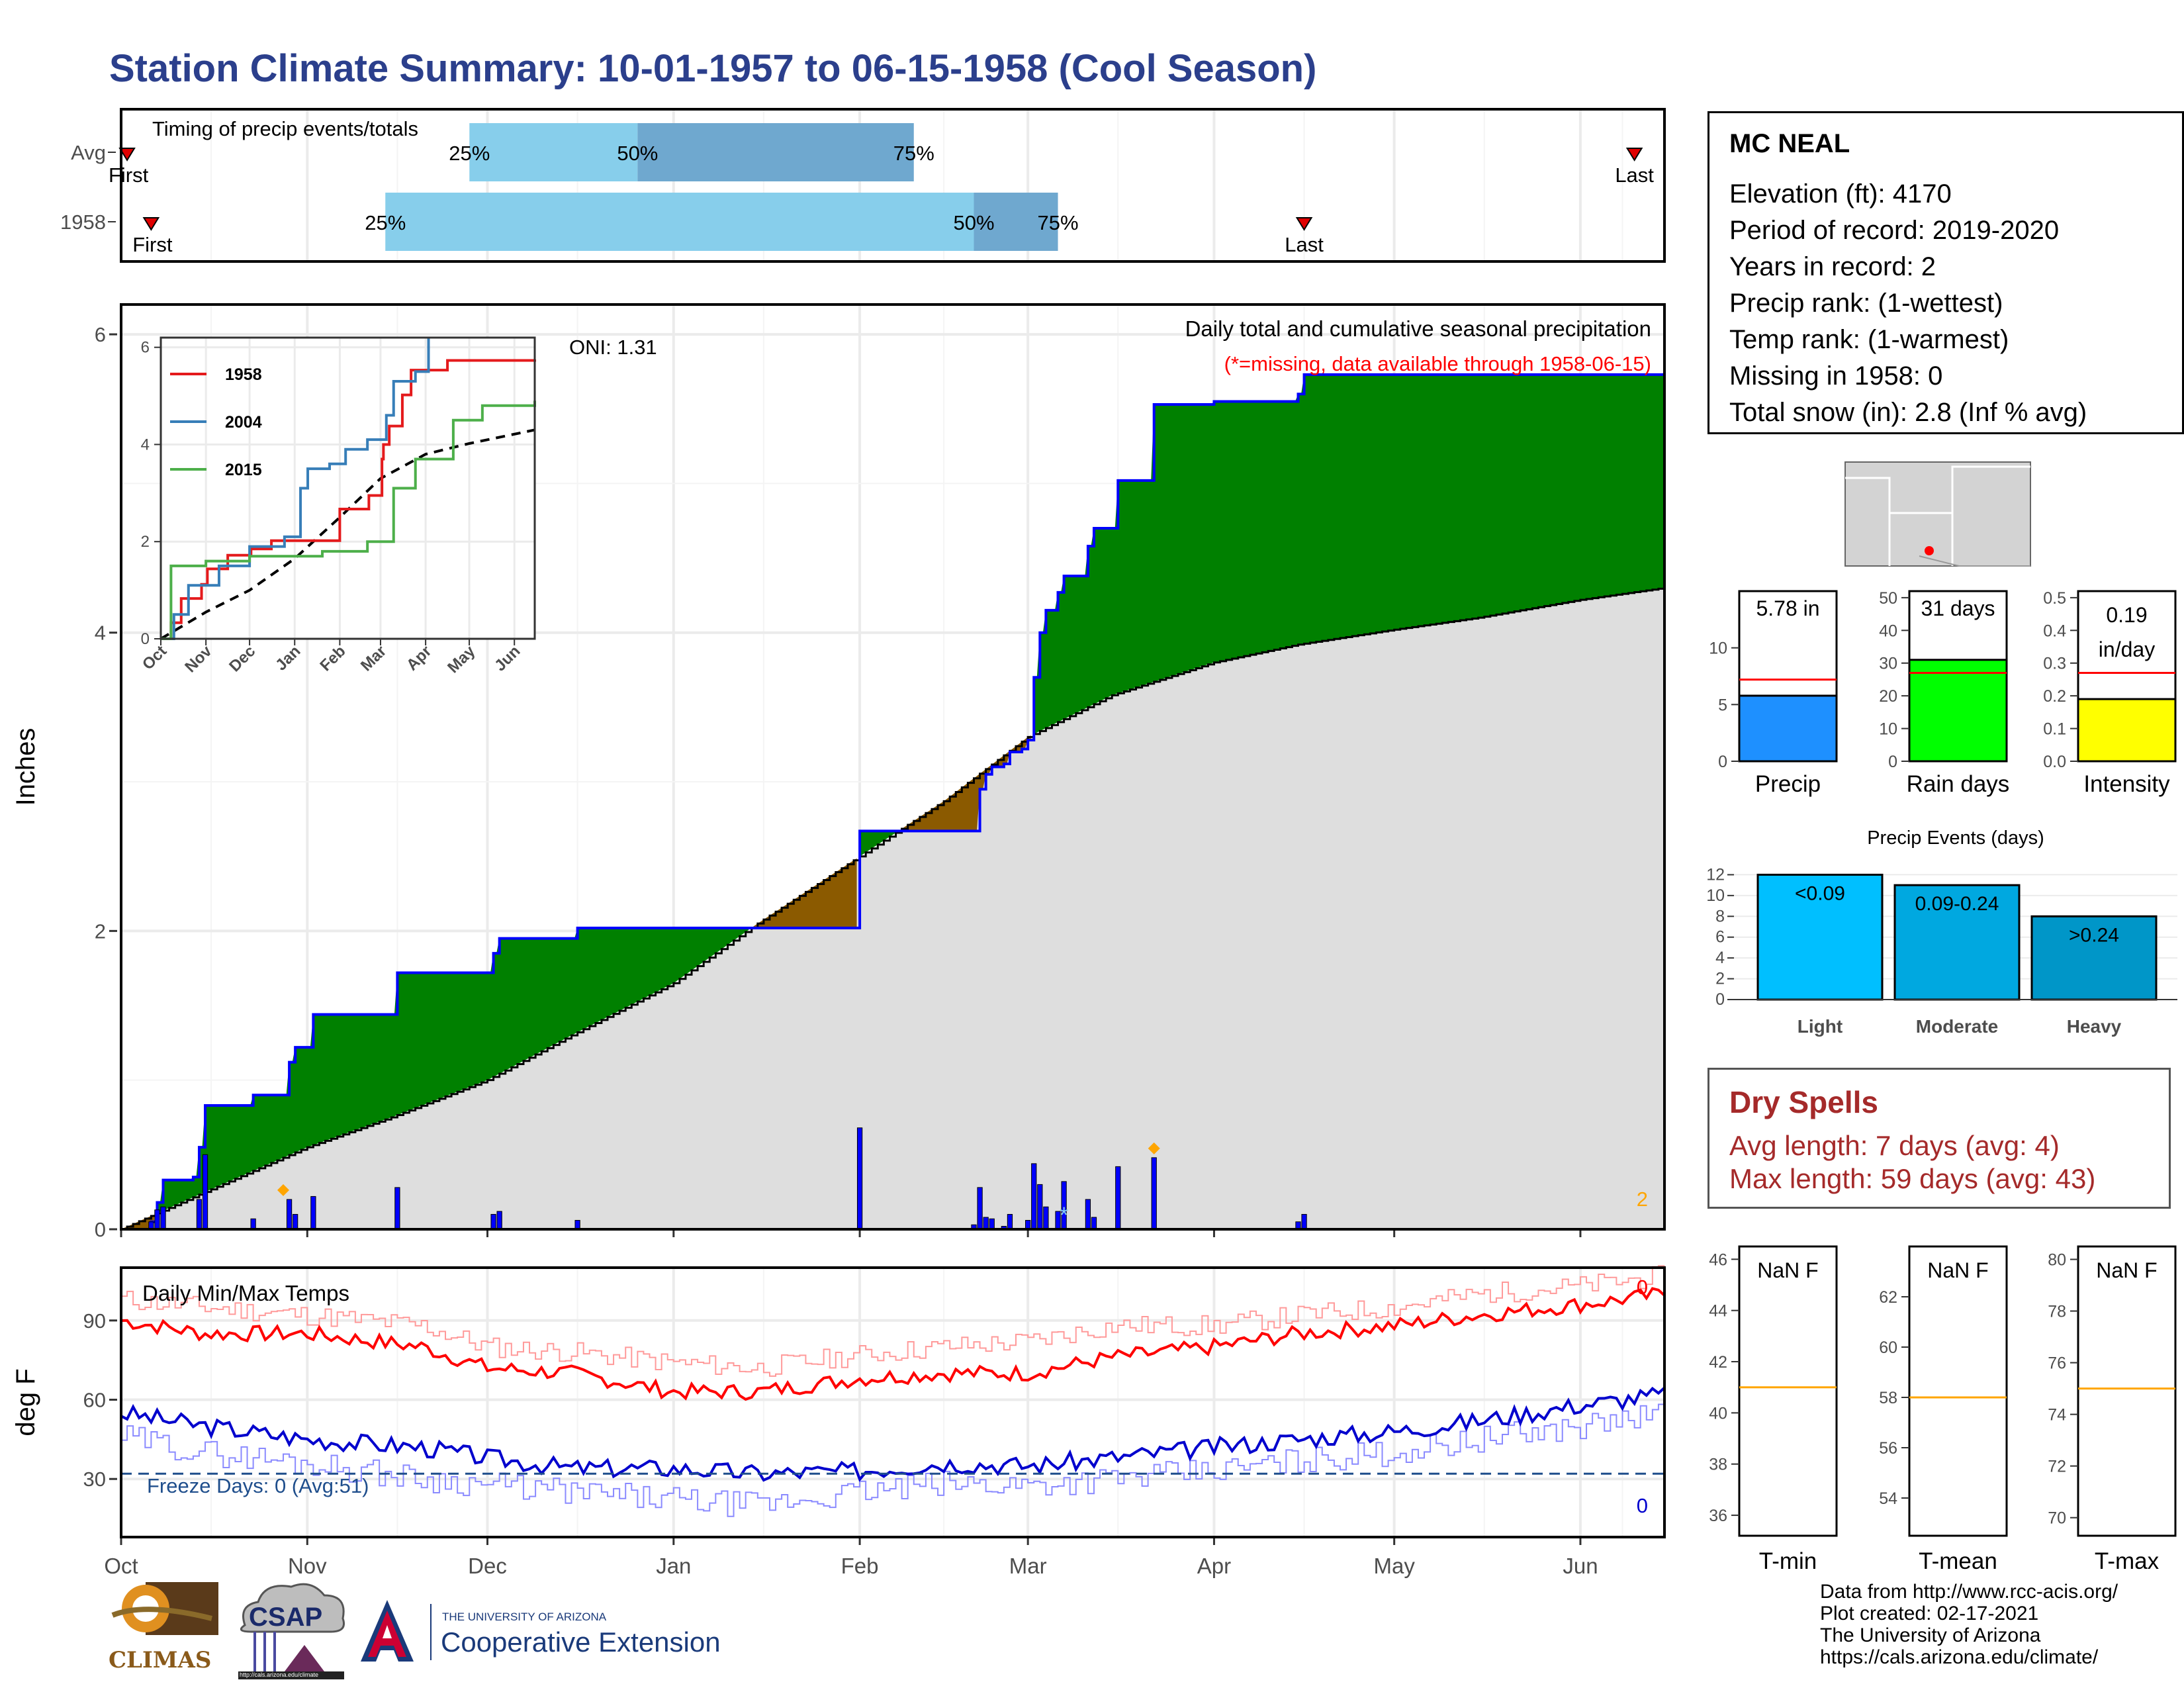 The image size is (2184, 1688). I want to click on events-ytick-label: 10, so click(1715, 895).